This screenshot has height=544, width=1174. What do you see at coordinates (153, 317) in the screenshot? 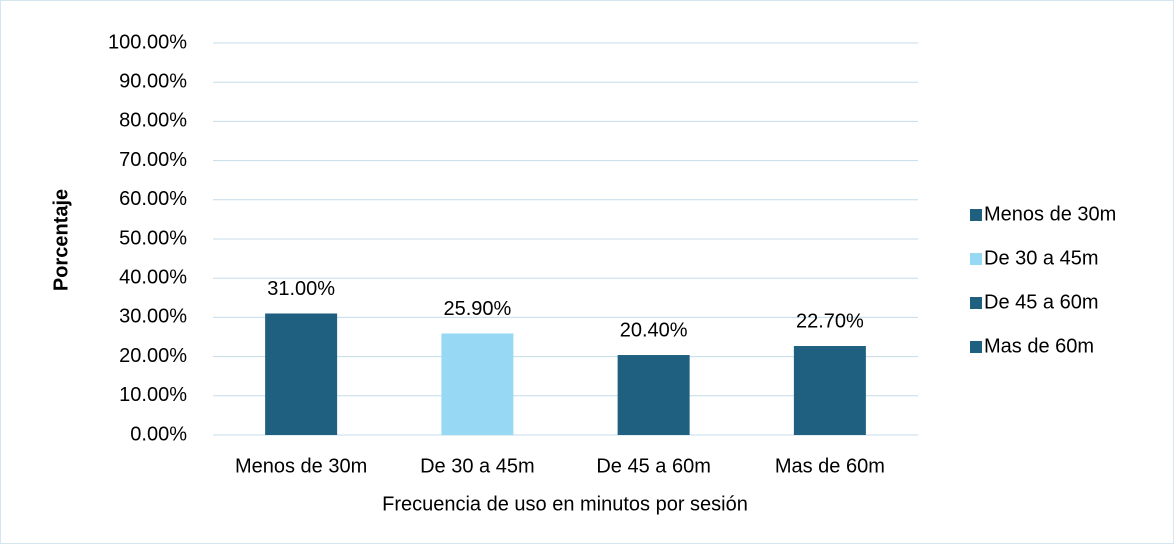
I see `y-tick-label: 30.00%` at bounding box center [153, 317].